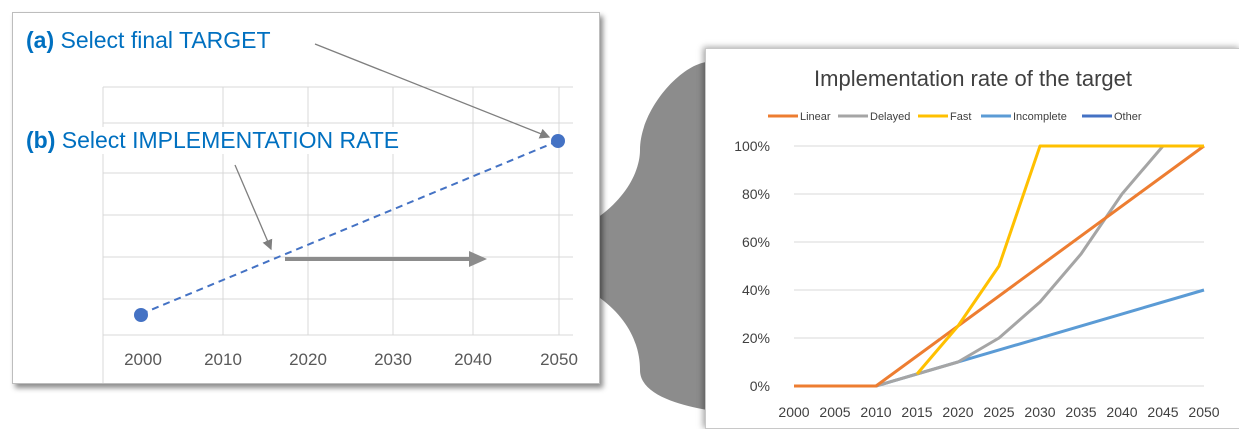 This screenshot has width=1239, height=429. I want to click on target-callout-arrow, so click(432, 91).